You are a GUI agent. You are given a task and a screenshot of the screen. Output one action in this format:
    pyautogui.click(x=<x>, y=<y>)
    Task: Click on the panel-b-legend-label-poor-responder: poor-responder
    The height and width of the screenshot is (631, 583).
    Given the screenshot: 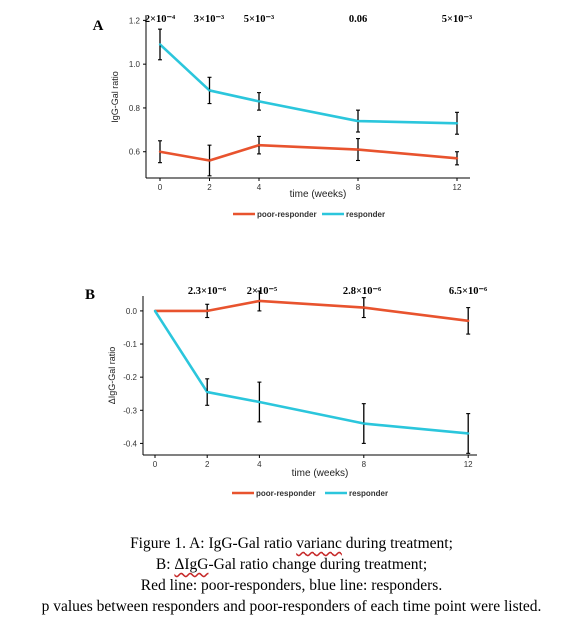 What is the action you would take?
    pyautogui.click(x=286, y=493)
    